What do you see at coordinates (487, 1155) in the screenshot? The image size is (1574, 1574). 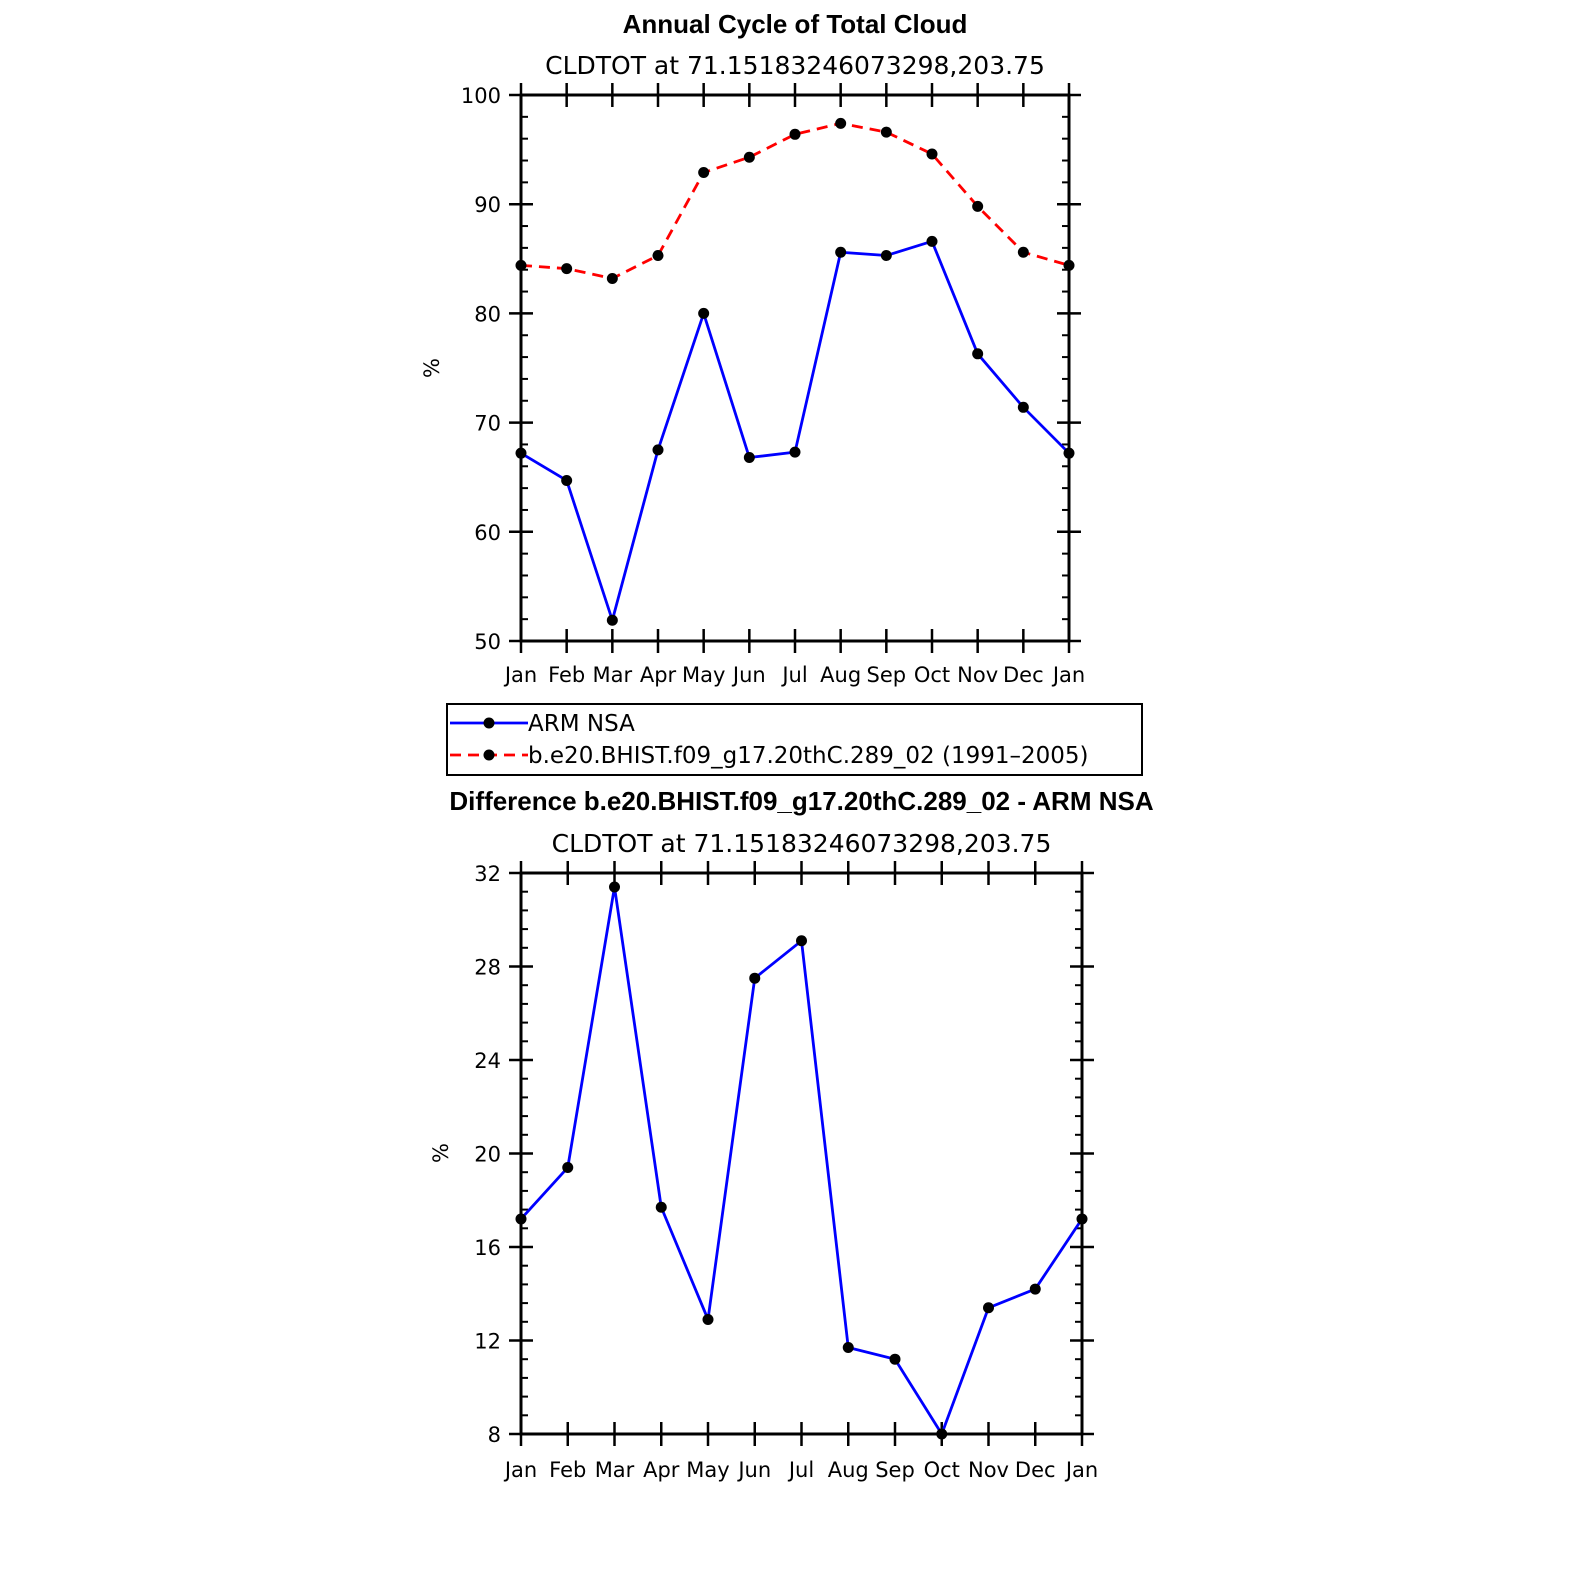 I see `y-tick-label: 20` at bounding box center [487, 1155].